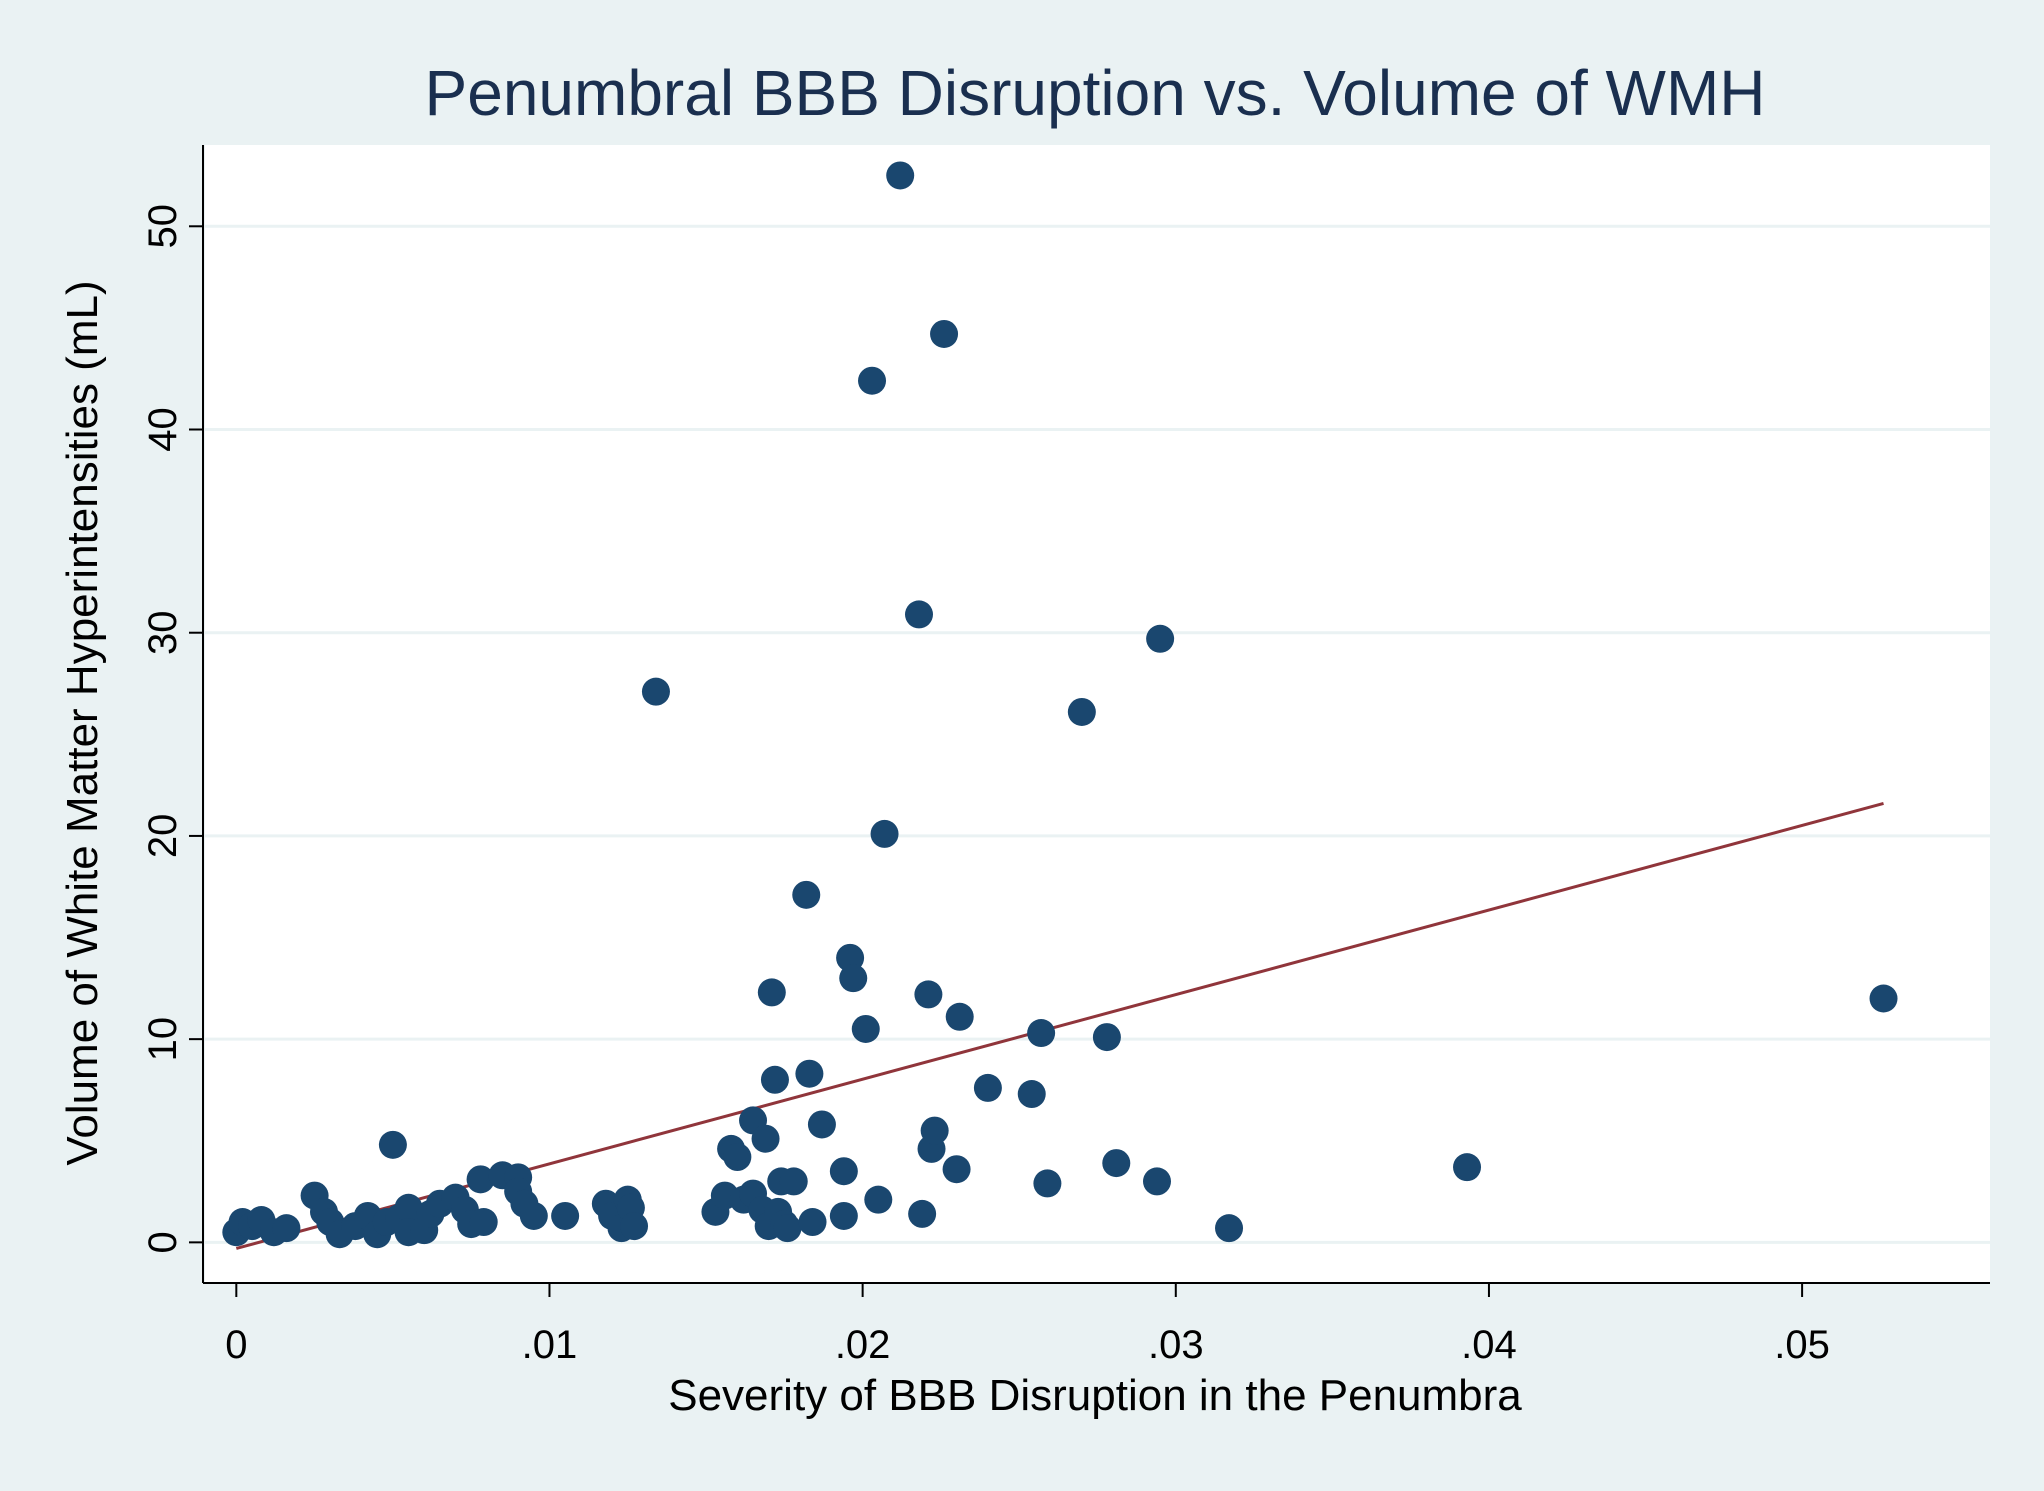  What do you see at coordinates (1027, 1325) in the screenshot?
I see `x-axis-ticks: 0 .01 .02 .03 .04 .05` at bounding box center [1027, 1325].